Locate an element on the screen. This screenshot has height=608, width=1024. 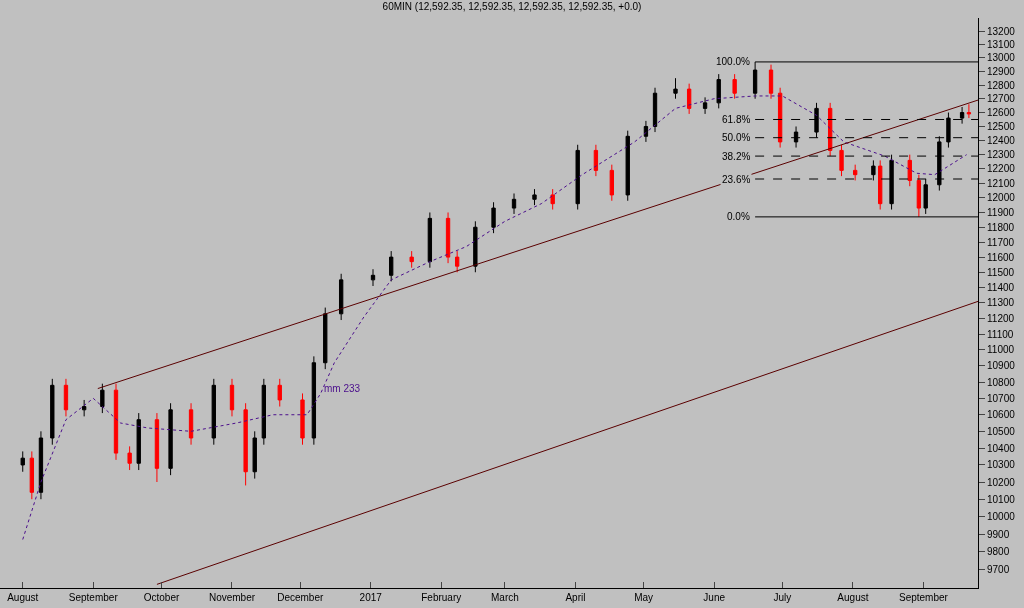
chart-title: 60MIN (12,592.35, 12,592.35, 12,592.35, 12,592.35, +0.0) is located at coordinates (512, 7).